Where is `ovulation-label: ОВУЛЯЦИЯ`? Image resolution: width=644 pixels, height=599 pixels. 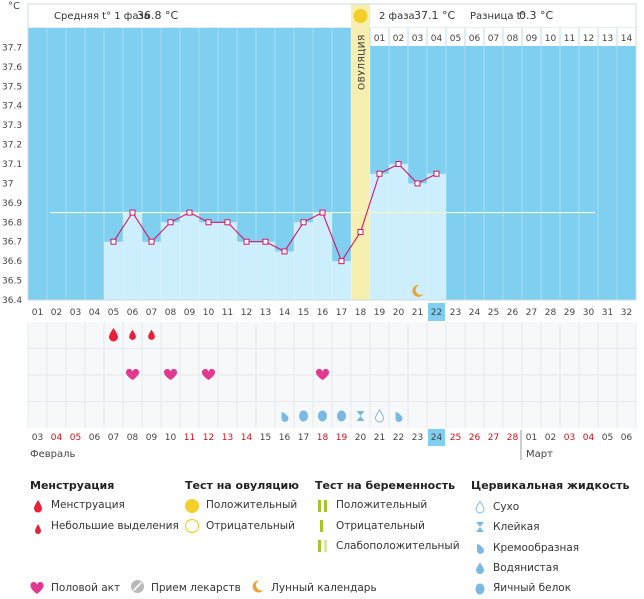 ovulation-label: ОВУЛЯЦИЯ is located at coordinates (363, 62).